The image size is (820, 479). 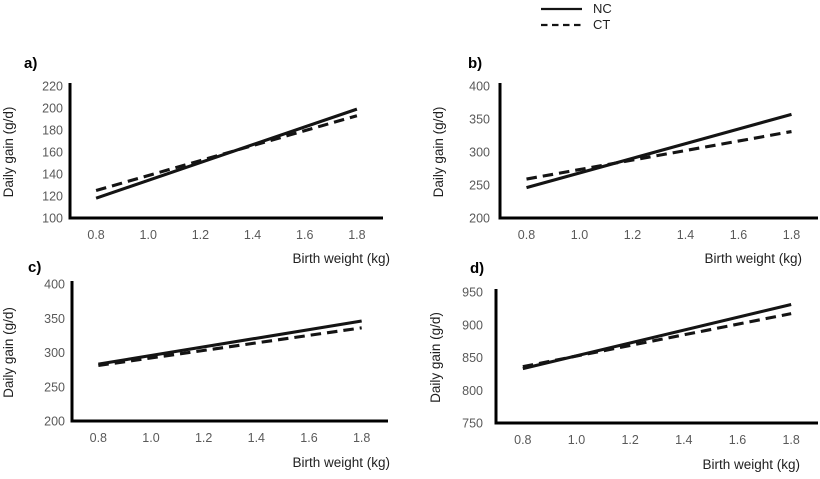 What do you see at coordinates (52, 197) in the screenshot?
I see `y-tick-label: 120` at bounding box center [52, 197].